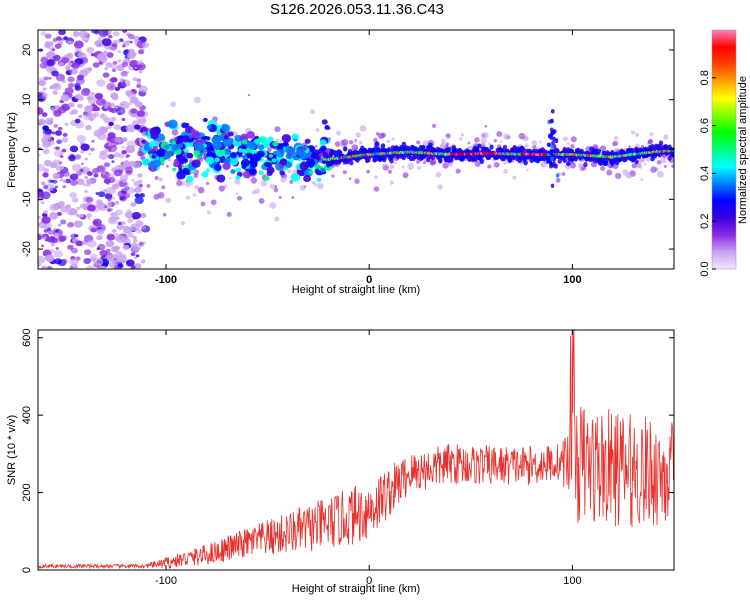  What do you see at coordinates (166, 280) in the screenshot?
I see `spectrogram-xtick-label: -100` at bounding box center [166, 280].